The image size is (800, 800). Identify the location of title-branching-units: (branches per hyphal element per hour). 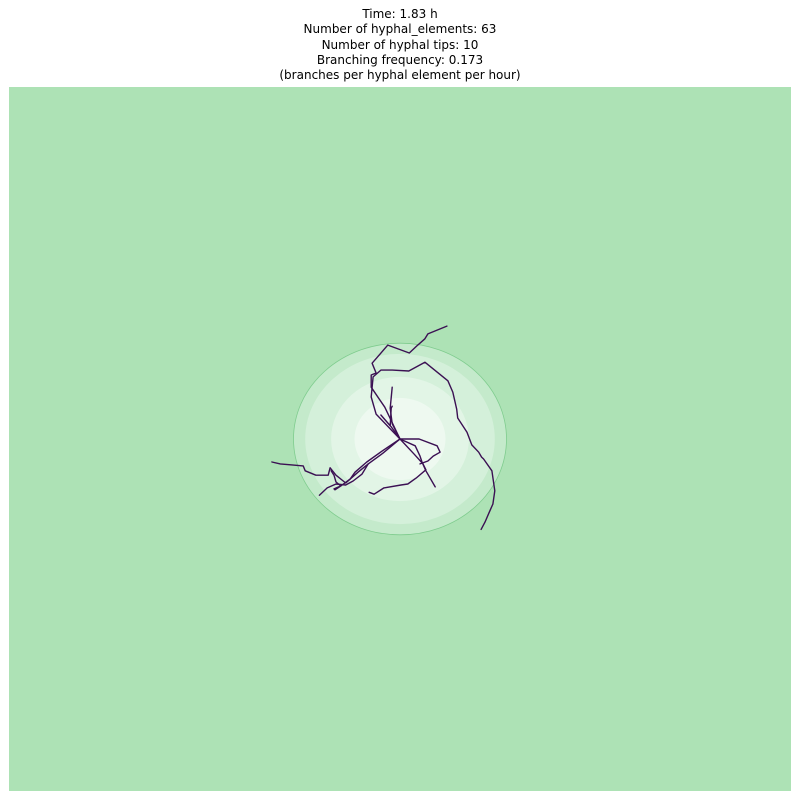
(400, 75).